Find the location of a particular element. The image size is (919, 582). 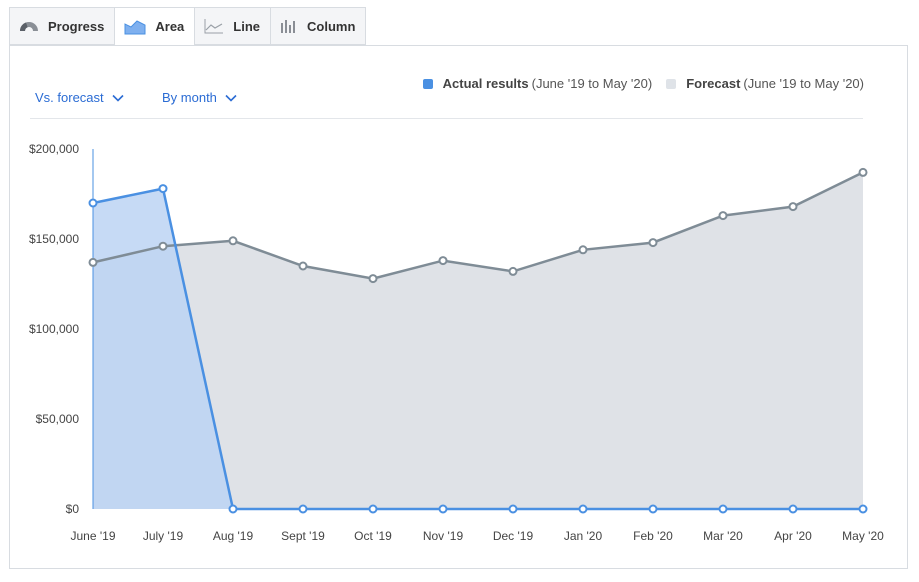

legend-swatch-forecast is located at coordinates (671, 83).